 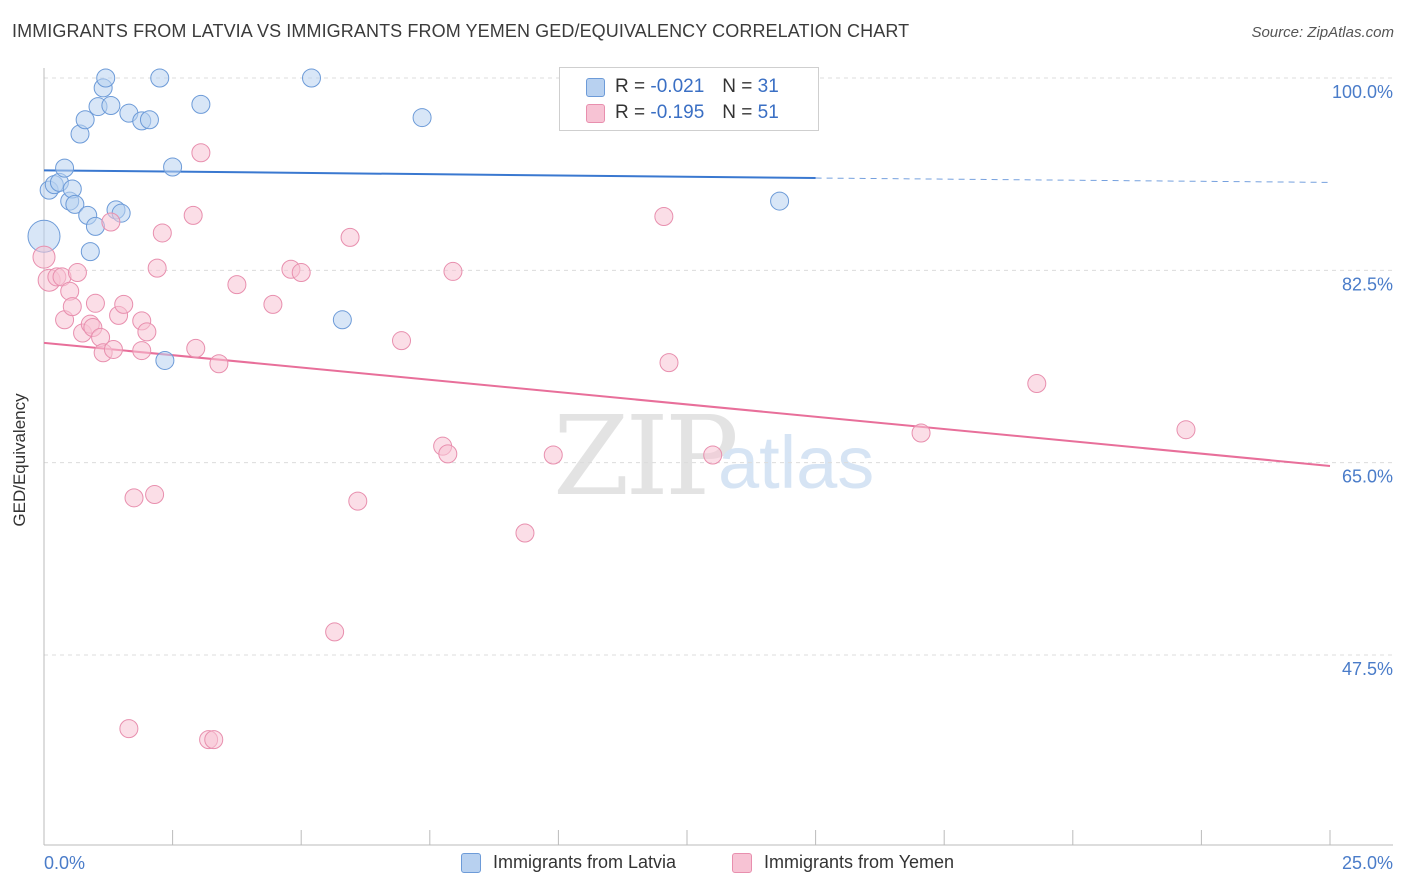 I want to click on source-label: Source: ZipAtlas.com, so click(x=1322, y=32).